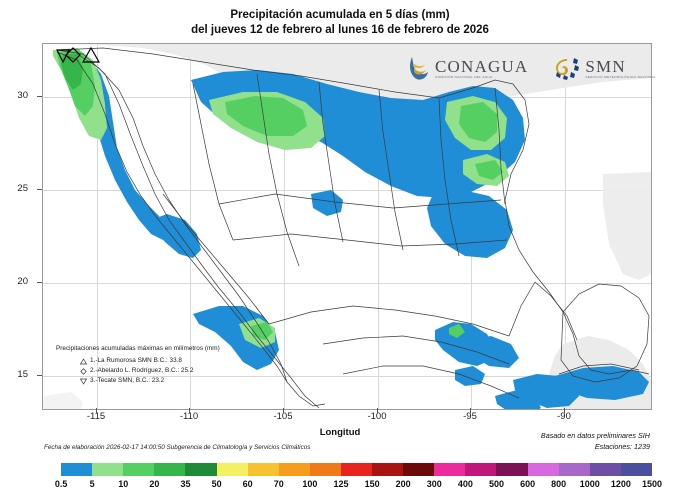  Describe the element at coordinates (595, 435) in the screenshot. I see `data-source-line: Basado en datos preliminares SIH` at that location.